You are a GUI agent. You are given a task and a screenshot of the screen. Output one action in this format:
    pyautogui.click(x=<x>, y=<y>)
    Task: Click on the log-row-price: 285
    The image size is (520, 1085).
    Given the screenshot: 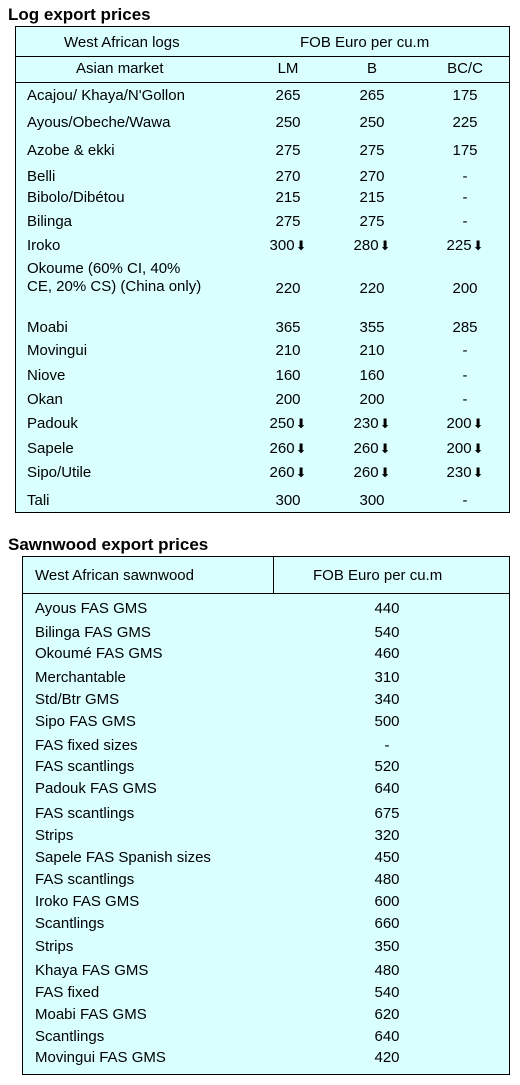 What is the action you would take?
    pyautogui.click(x=464, y=328)
    